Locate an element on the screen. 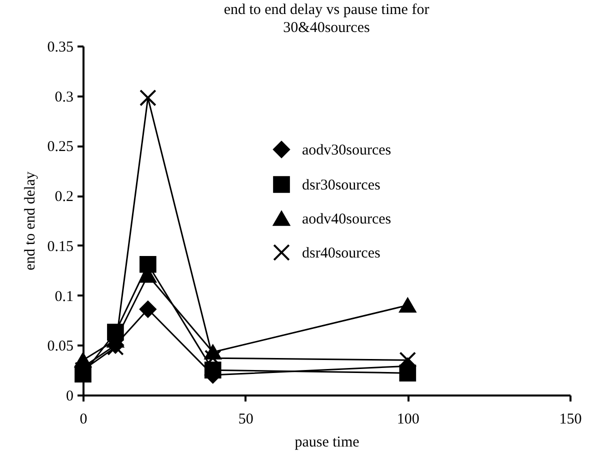 Image resolution: width=608 pixels, height=457 pixels. legend-label: aodv40sources is located at coordinates (347, 220).